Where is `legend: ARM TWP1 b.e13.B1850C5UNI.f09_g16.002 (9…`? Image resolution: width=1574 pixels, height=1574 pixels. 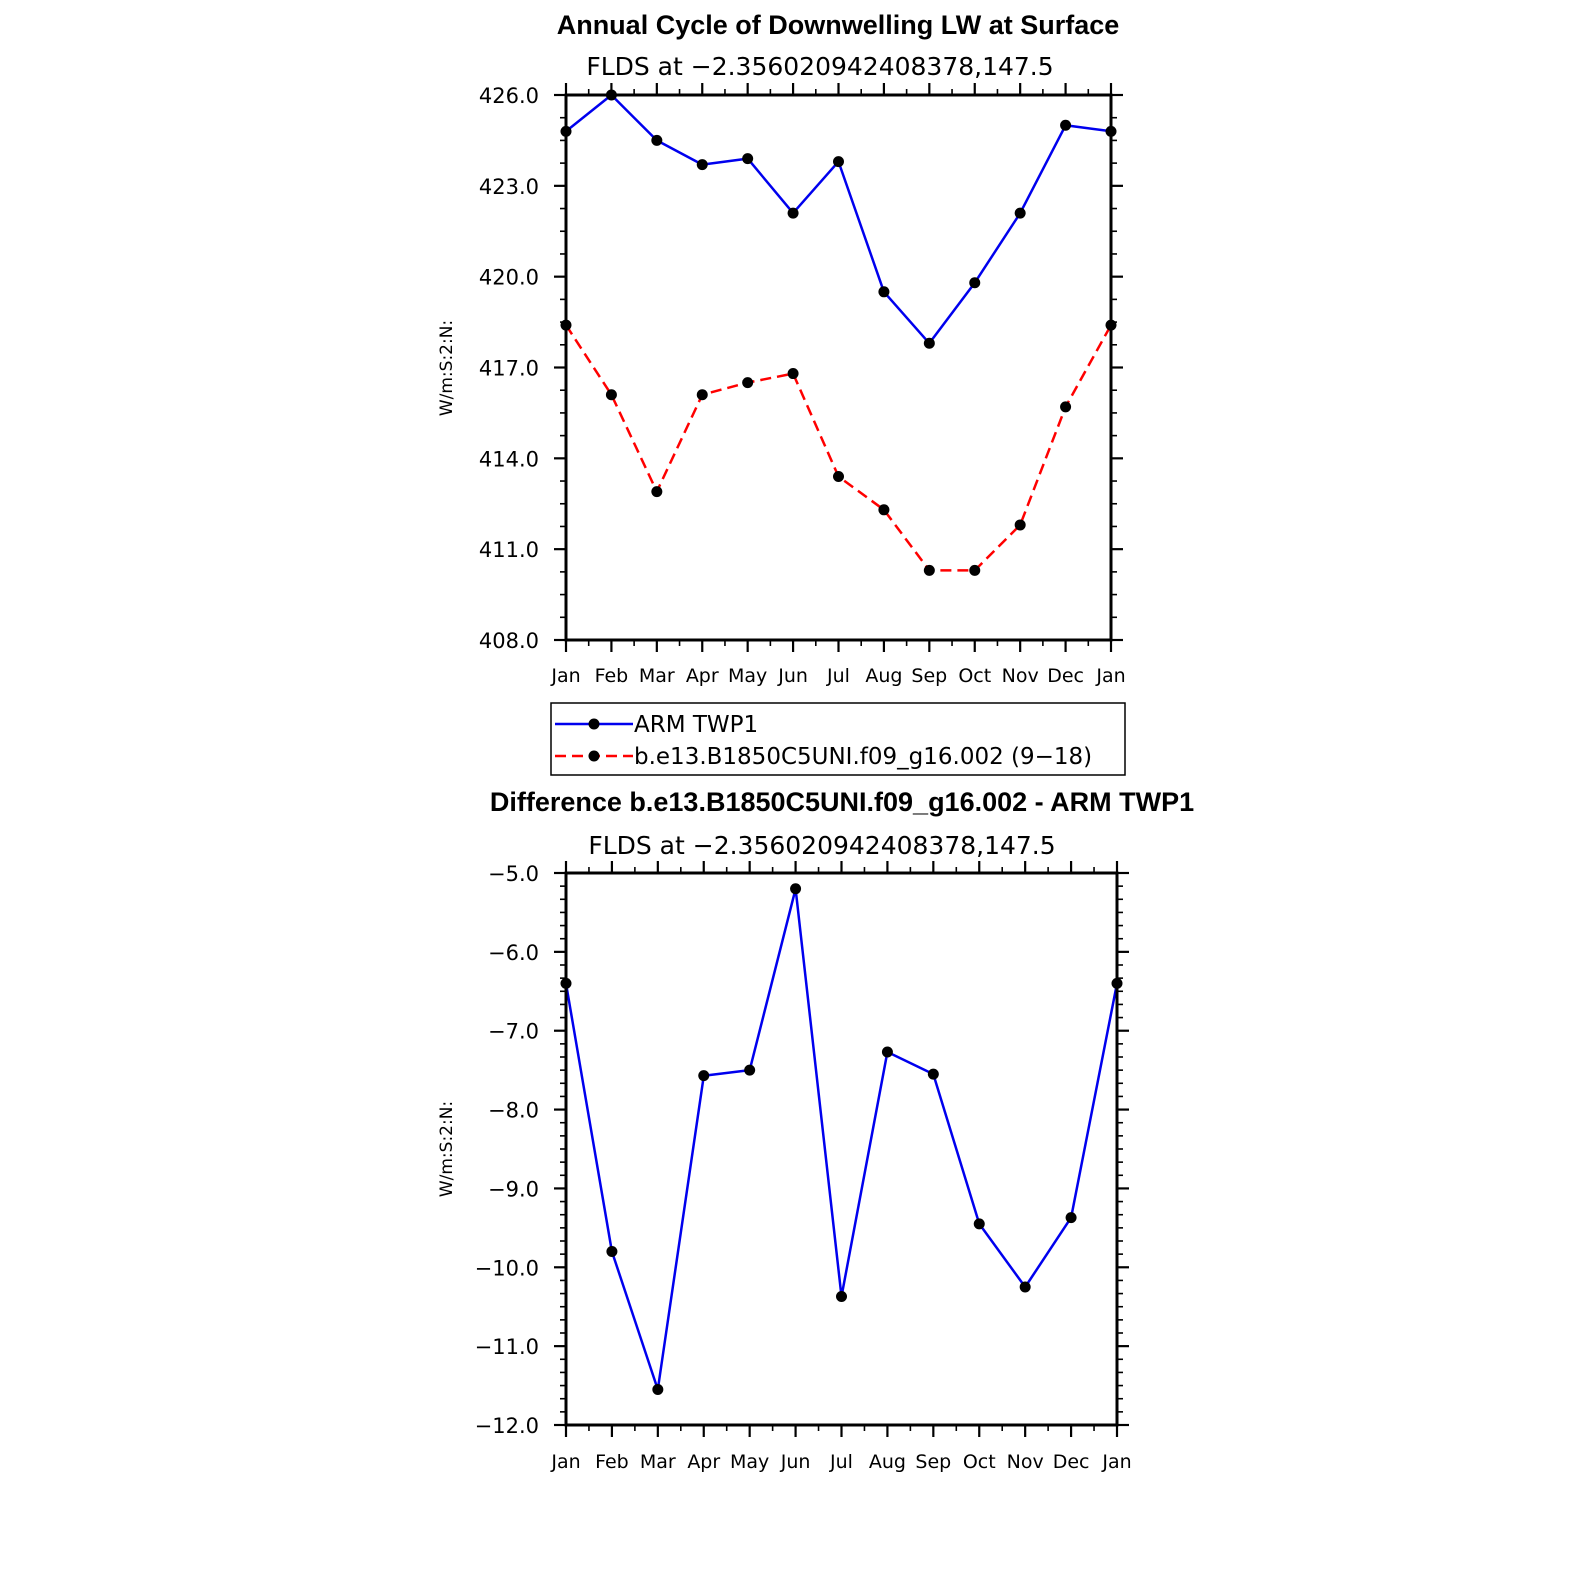 legend: ARM TWP1 b.e13.B1850C5UNI.f09_g16.002 (9… is located at coordinates (838, 739).